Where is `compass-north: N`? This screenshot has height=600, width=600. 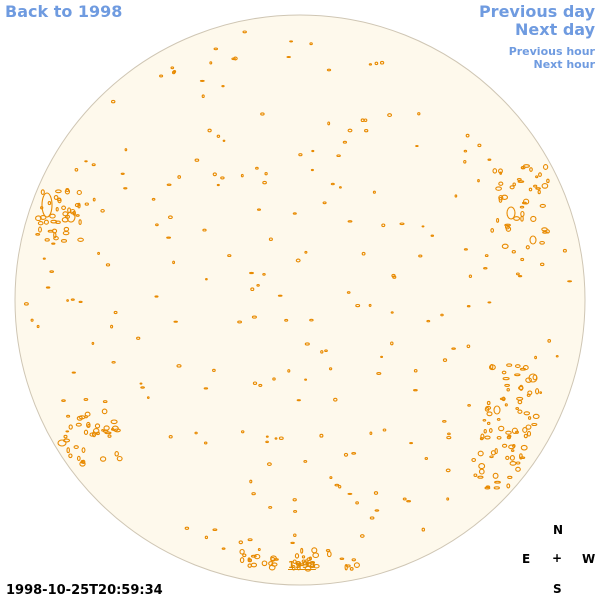 compass-north: N is located at coordinates (558, 530).